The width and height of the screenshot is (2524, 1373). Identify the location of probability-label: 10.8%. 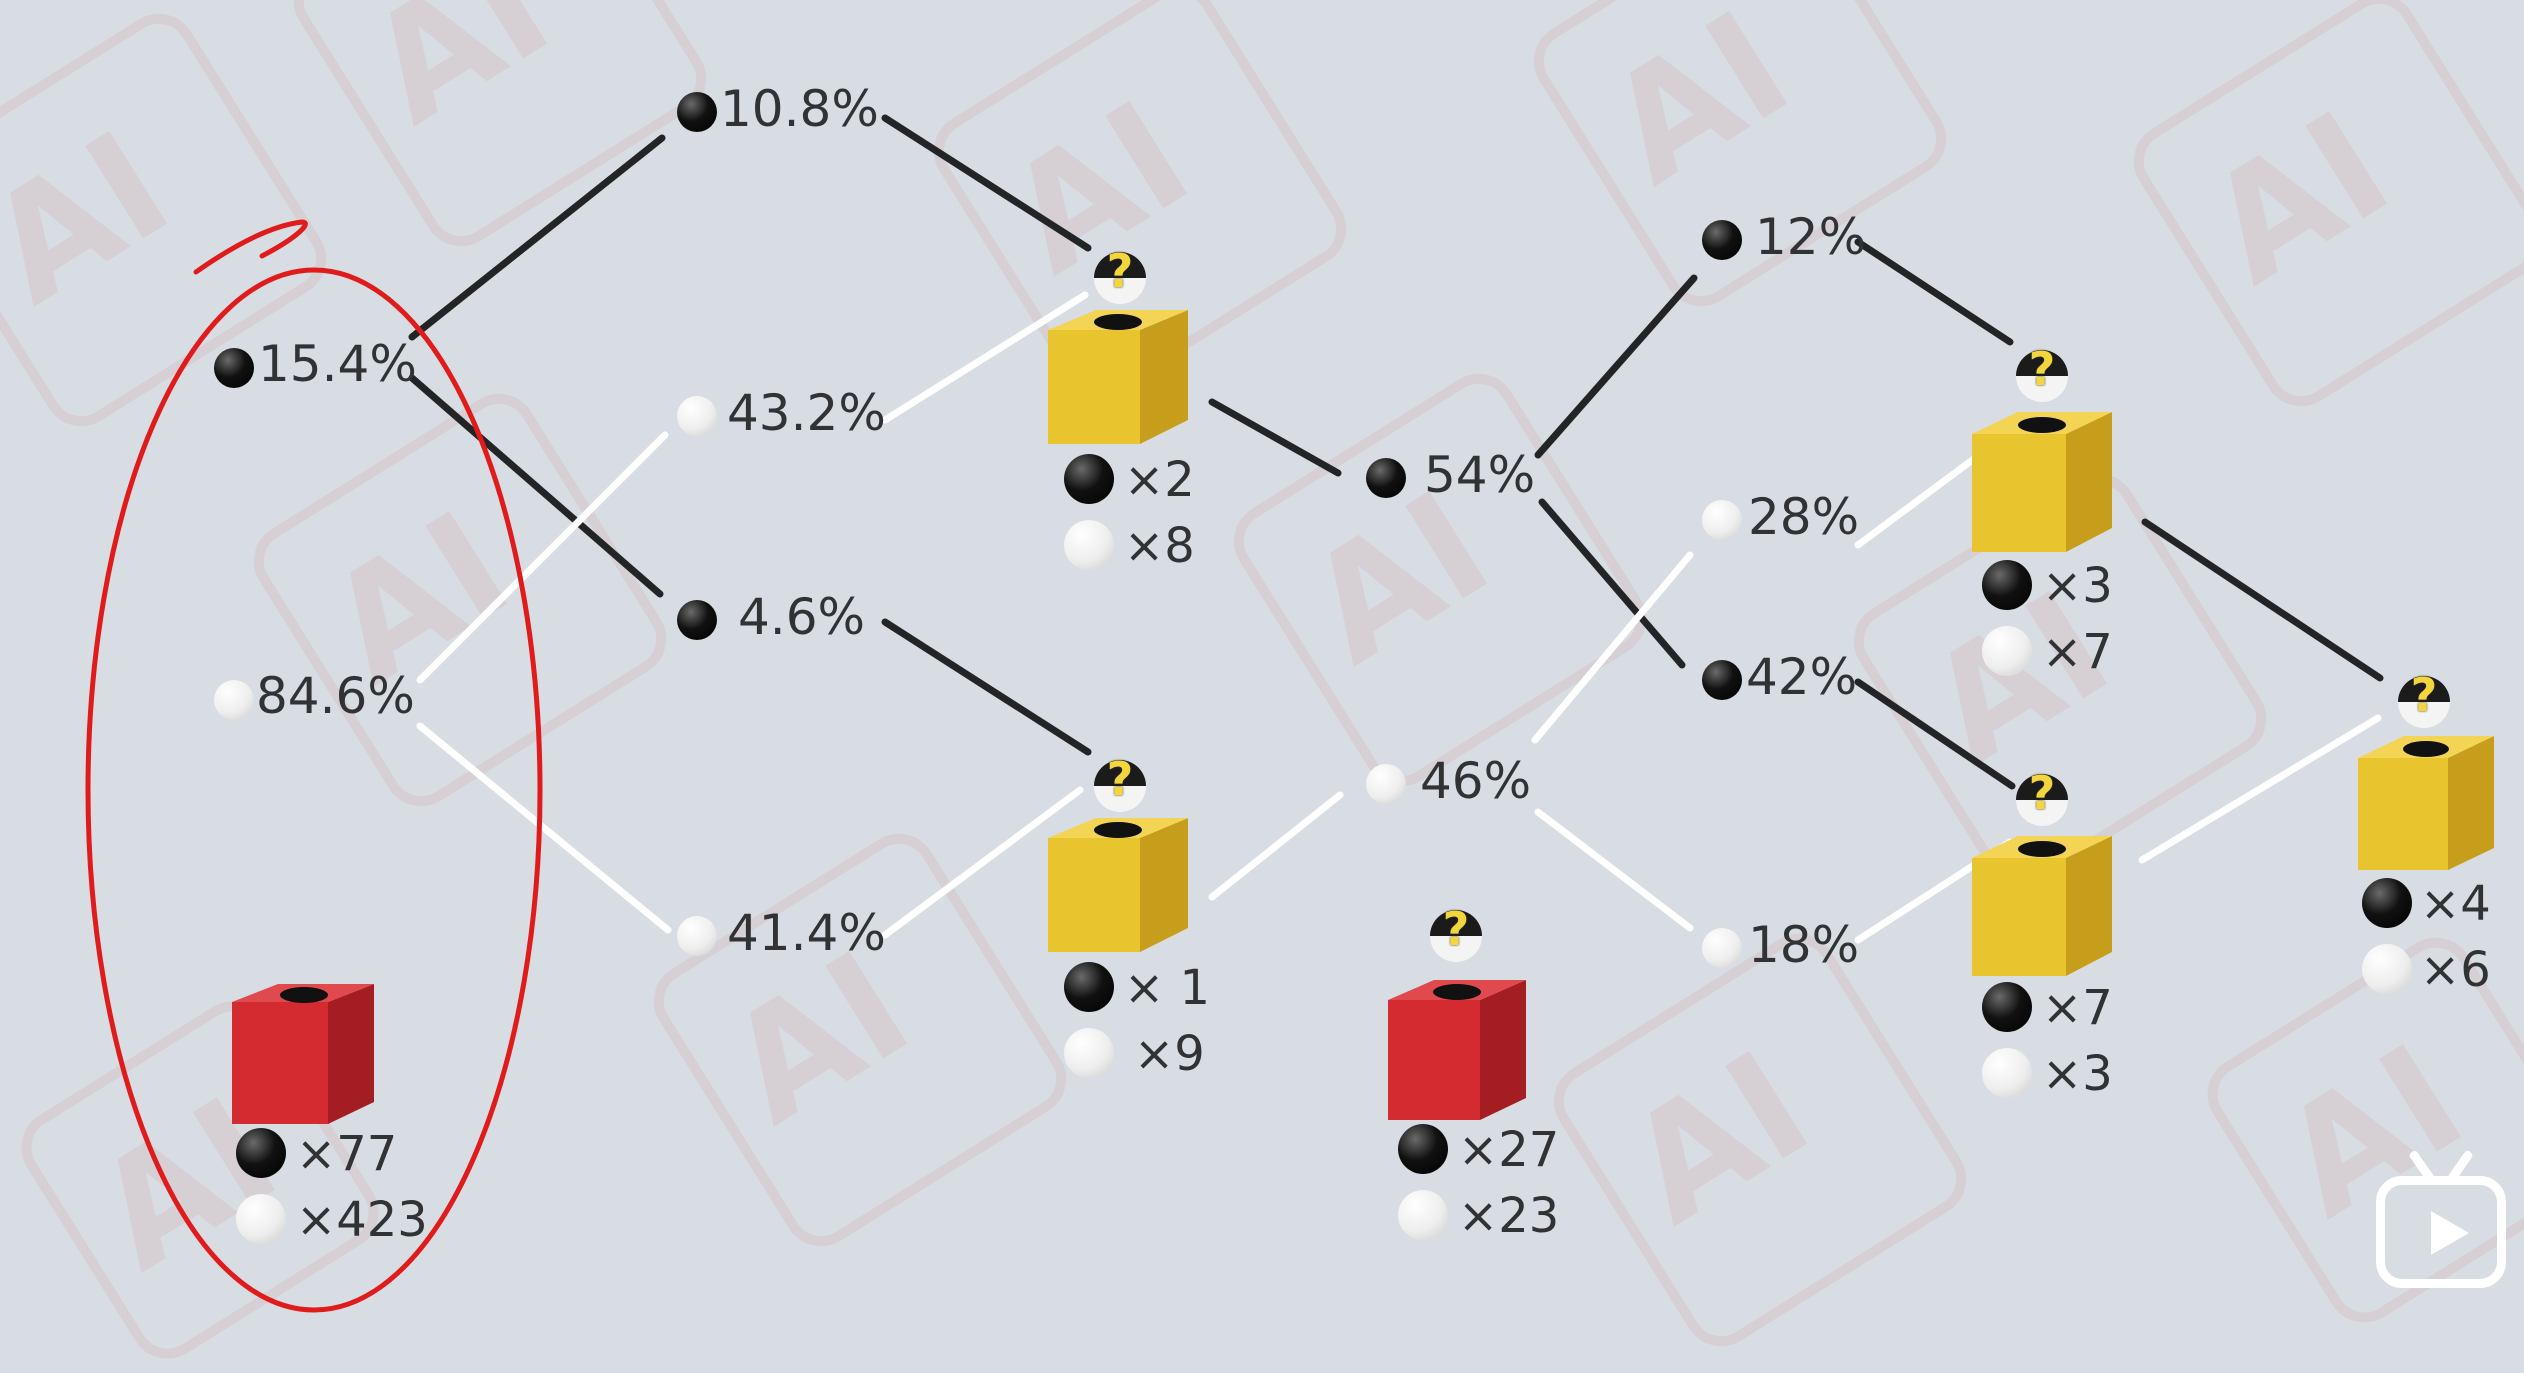
(799, 109).